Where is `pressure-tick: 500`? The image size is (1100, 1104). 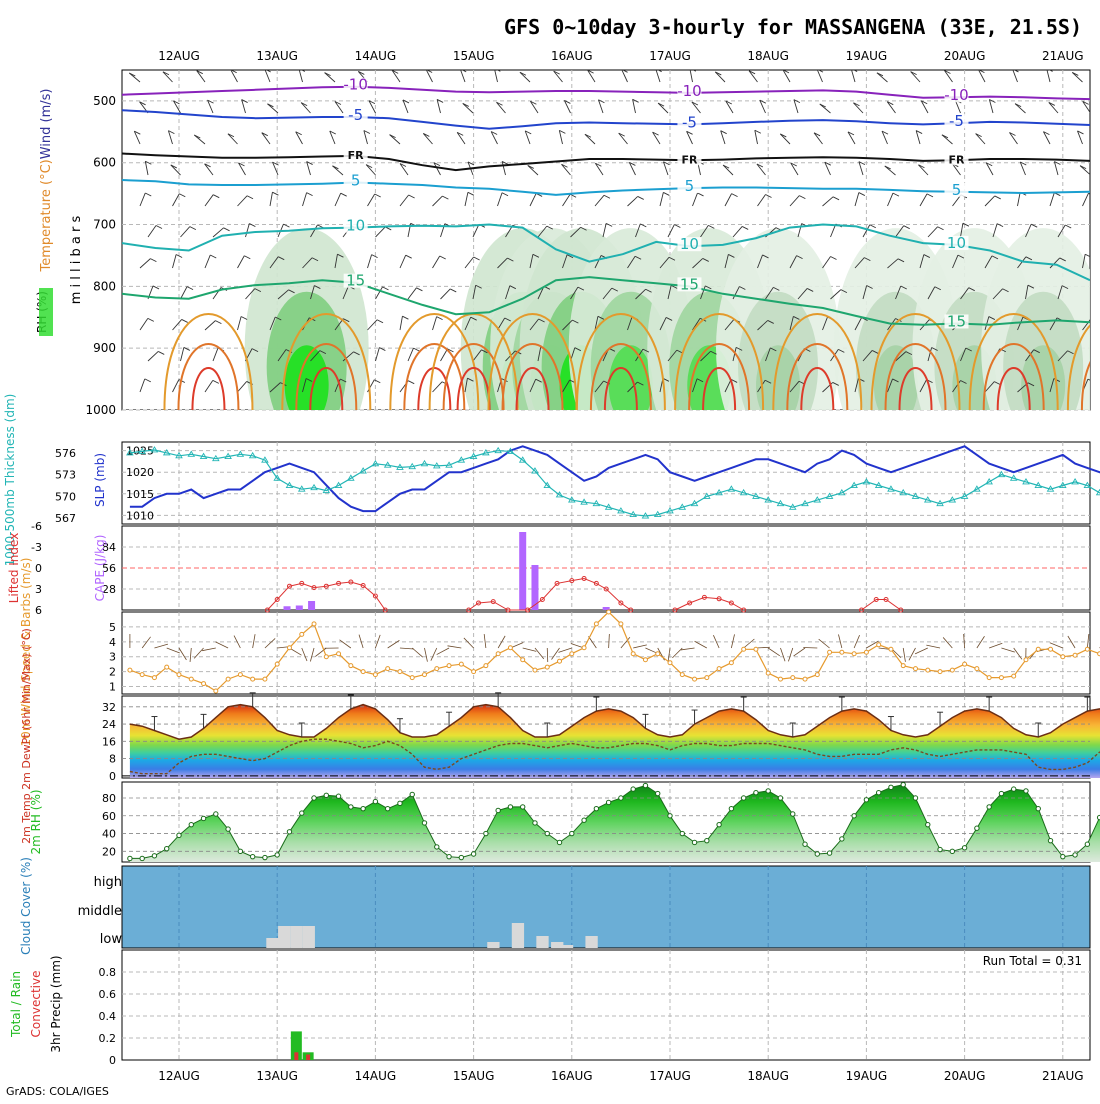
pressure-tick: 500 is located at coordinates (104, 101).